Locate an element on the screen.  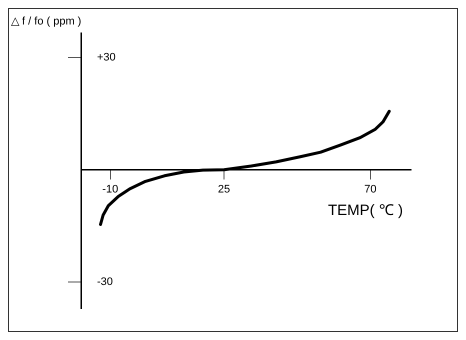
x-tick-label: -10 is located at coordinates (110, 189).